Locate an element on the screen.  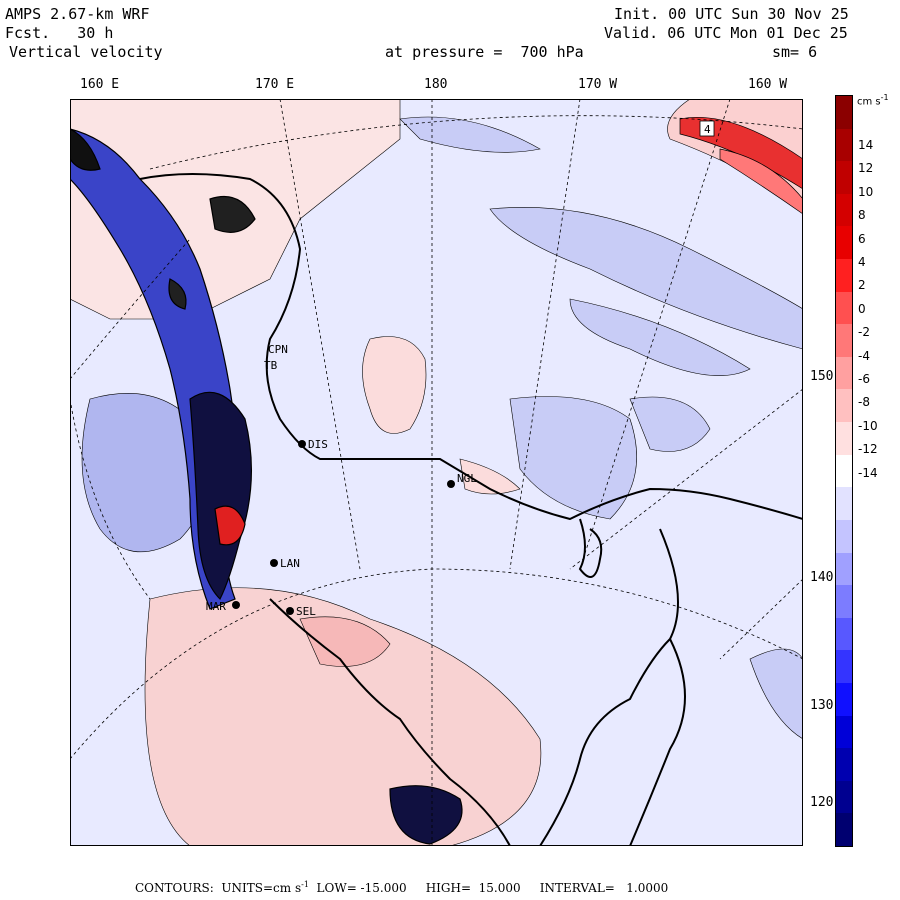
colorbar-tick: -14 is located at coordinates (868, 472).